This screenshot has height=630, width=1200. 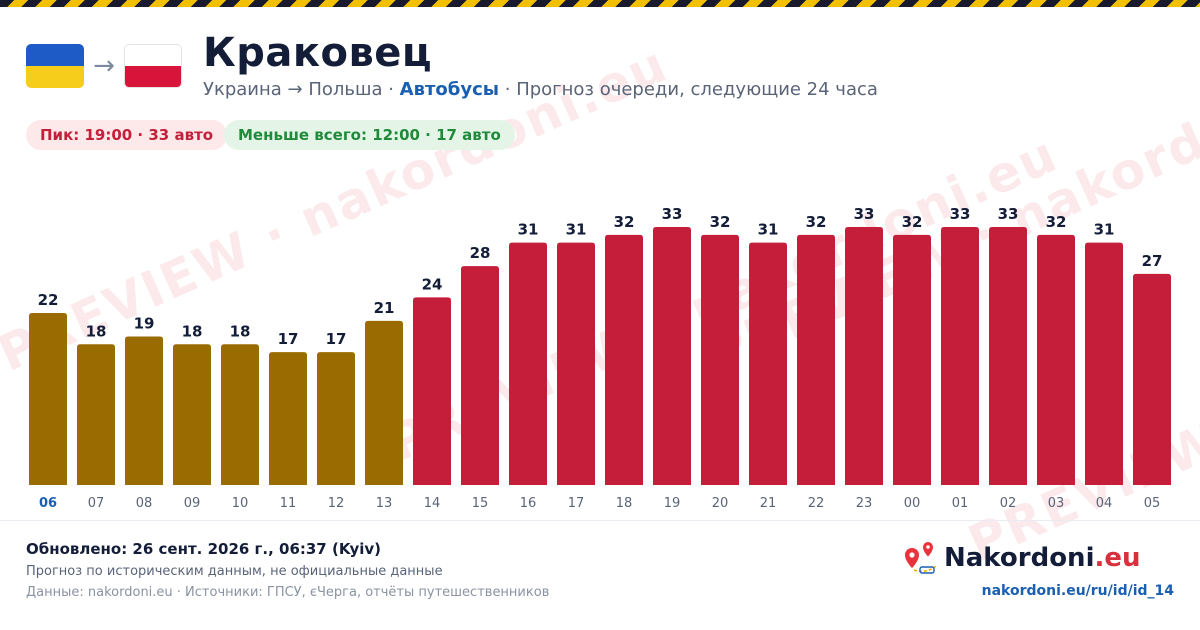 I want to click on data-label-20: 32, so click(x=720, y=222).